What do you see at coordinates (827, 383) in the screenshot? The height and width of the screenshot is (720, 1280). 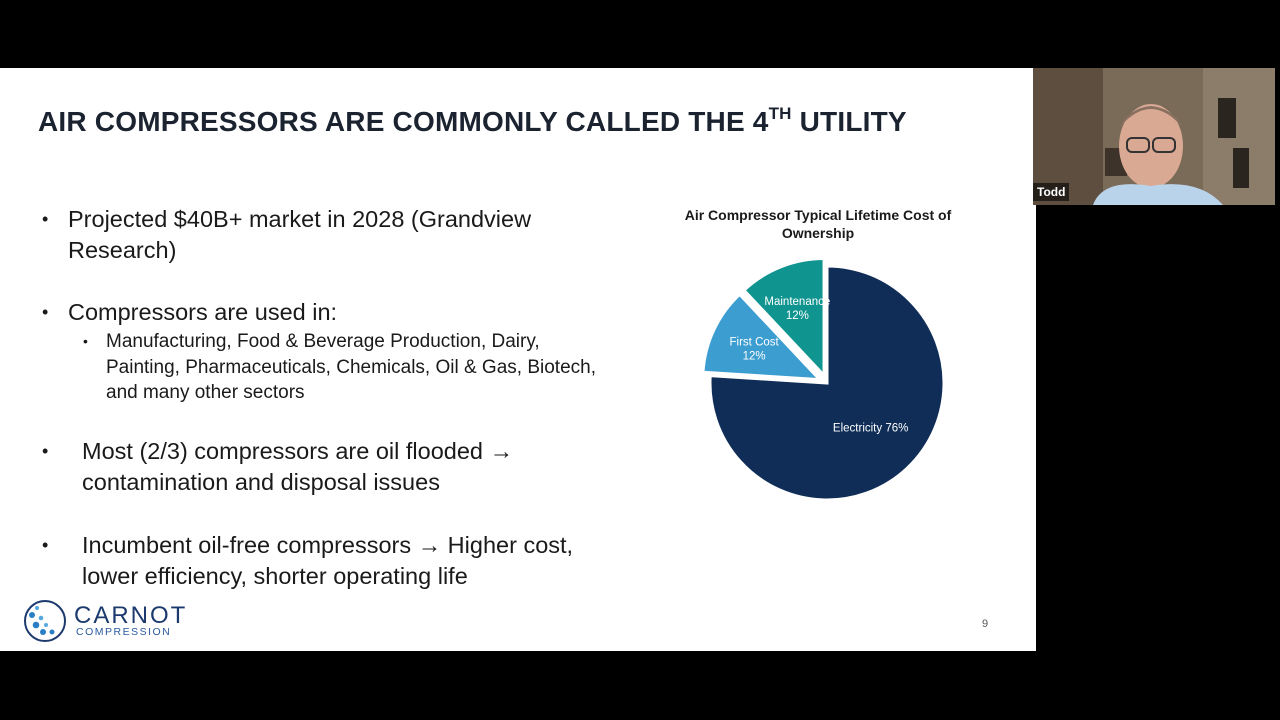 I see `pie-slice-electricity` at bounding box center [827, 383].